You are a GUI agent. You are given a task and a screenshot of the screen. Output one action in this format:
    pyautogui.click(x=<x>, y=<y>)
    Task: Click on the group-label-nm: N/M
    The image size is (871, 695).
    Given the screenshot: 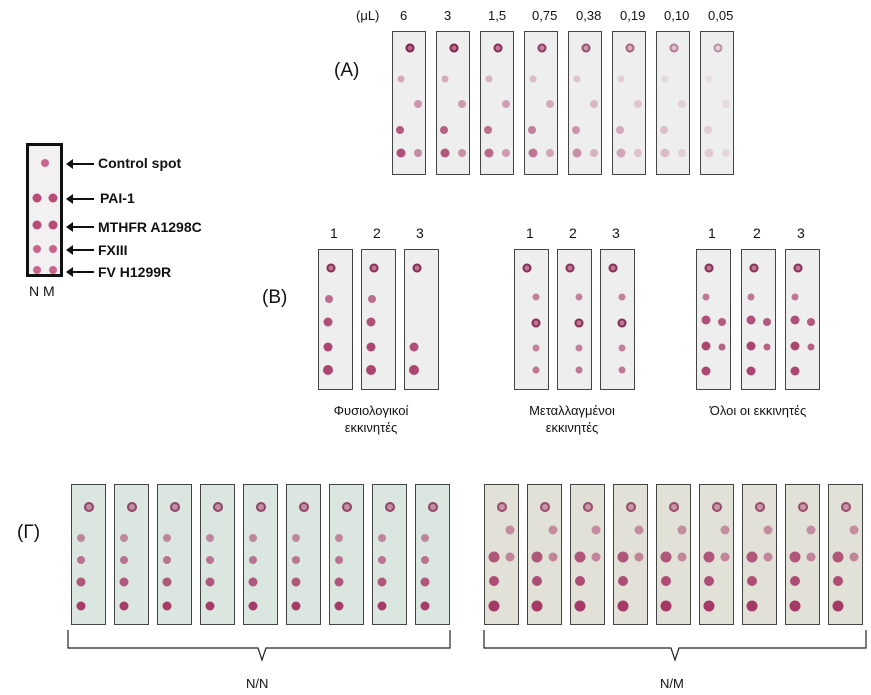 What is the action you would take?
    pyautogui.click(x=672, y=683)
    